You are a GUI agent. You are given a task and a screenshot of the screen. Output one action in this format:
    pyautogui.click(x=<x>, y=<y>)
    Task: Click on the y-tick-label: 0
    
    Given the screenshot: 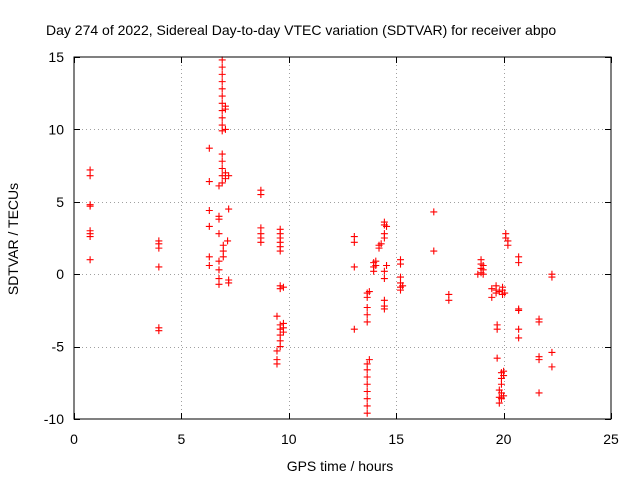 What is the action you would take?
    pyautogui.click(x=60, y=274)
    